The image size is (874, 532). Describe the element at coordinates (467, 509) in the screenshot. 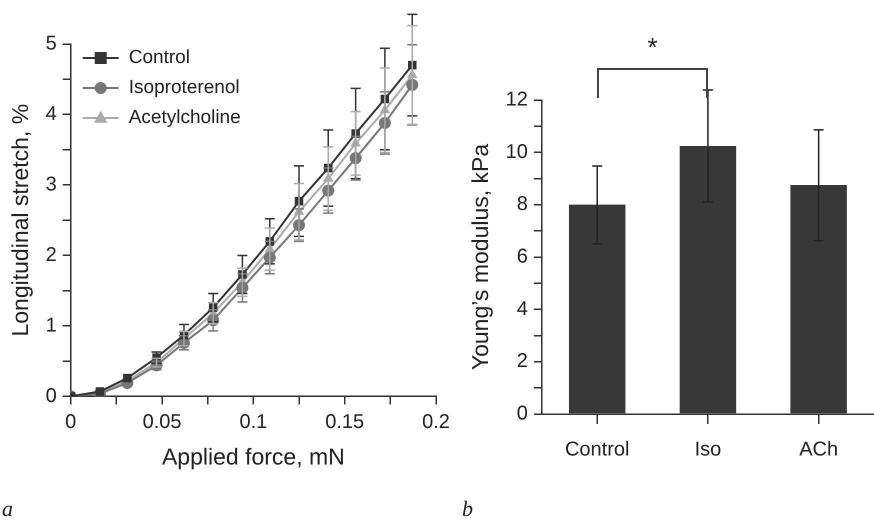

I see `text: b` at that location.